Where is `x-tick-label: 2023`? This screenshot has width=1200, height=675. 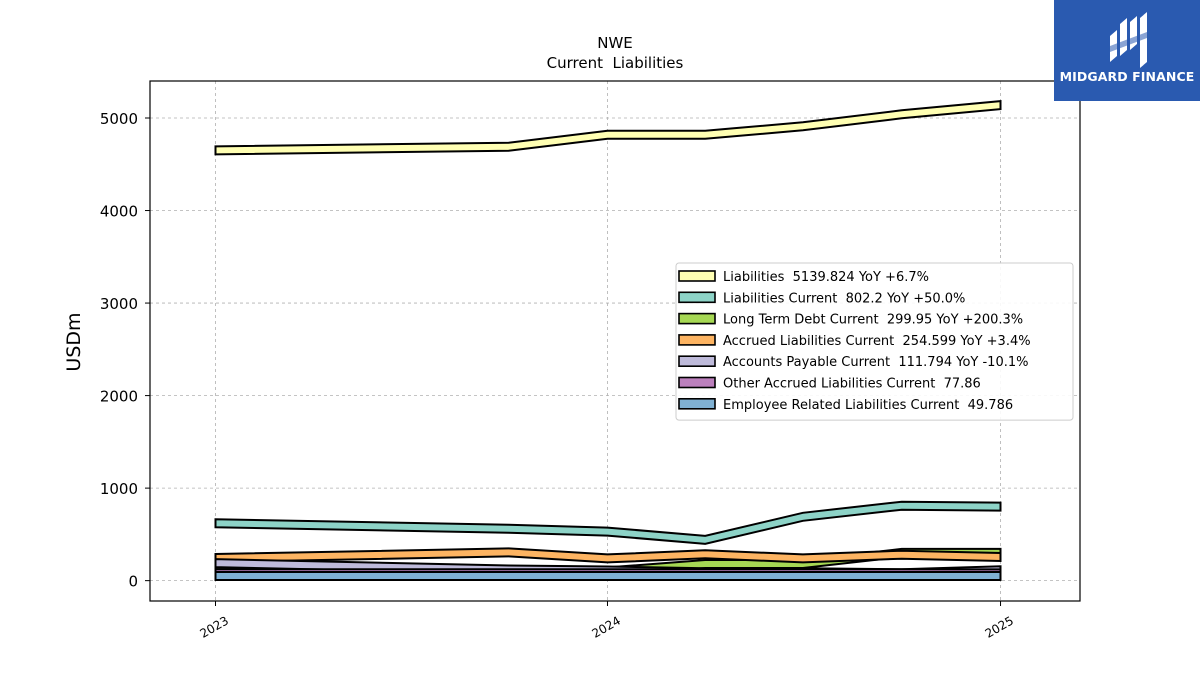 x-tick-label: 2023 is located at coordinates (214, 626).